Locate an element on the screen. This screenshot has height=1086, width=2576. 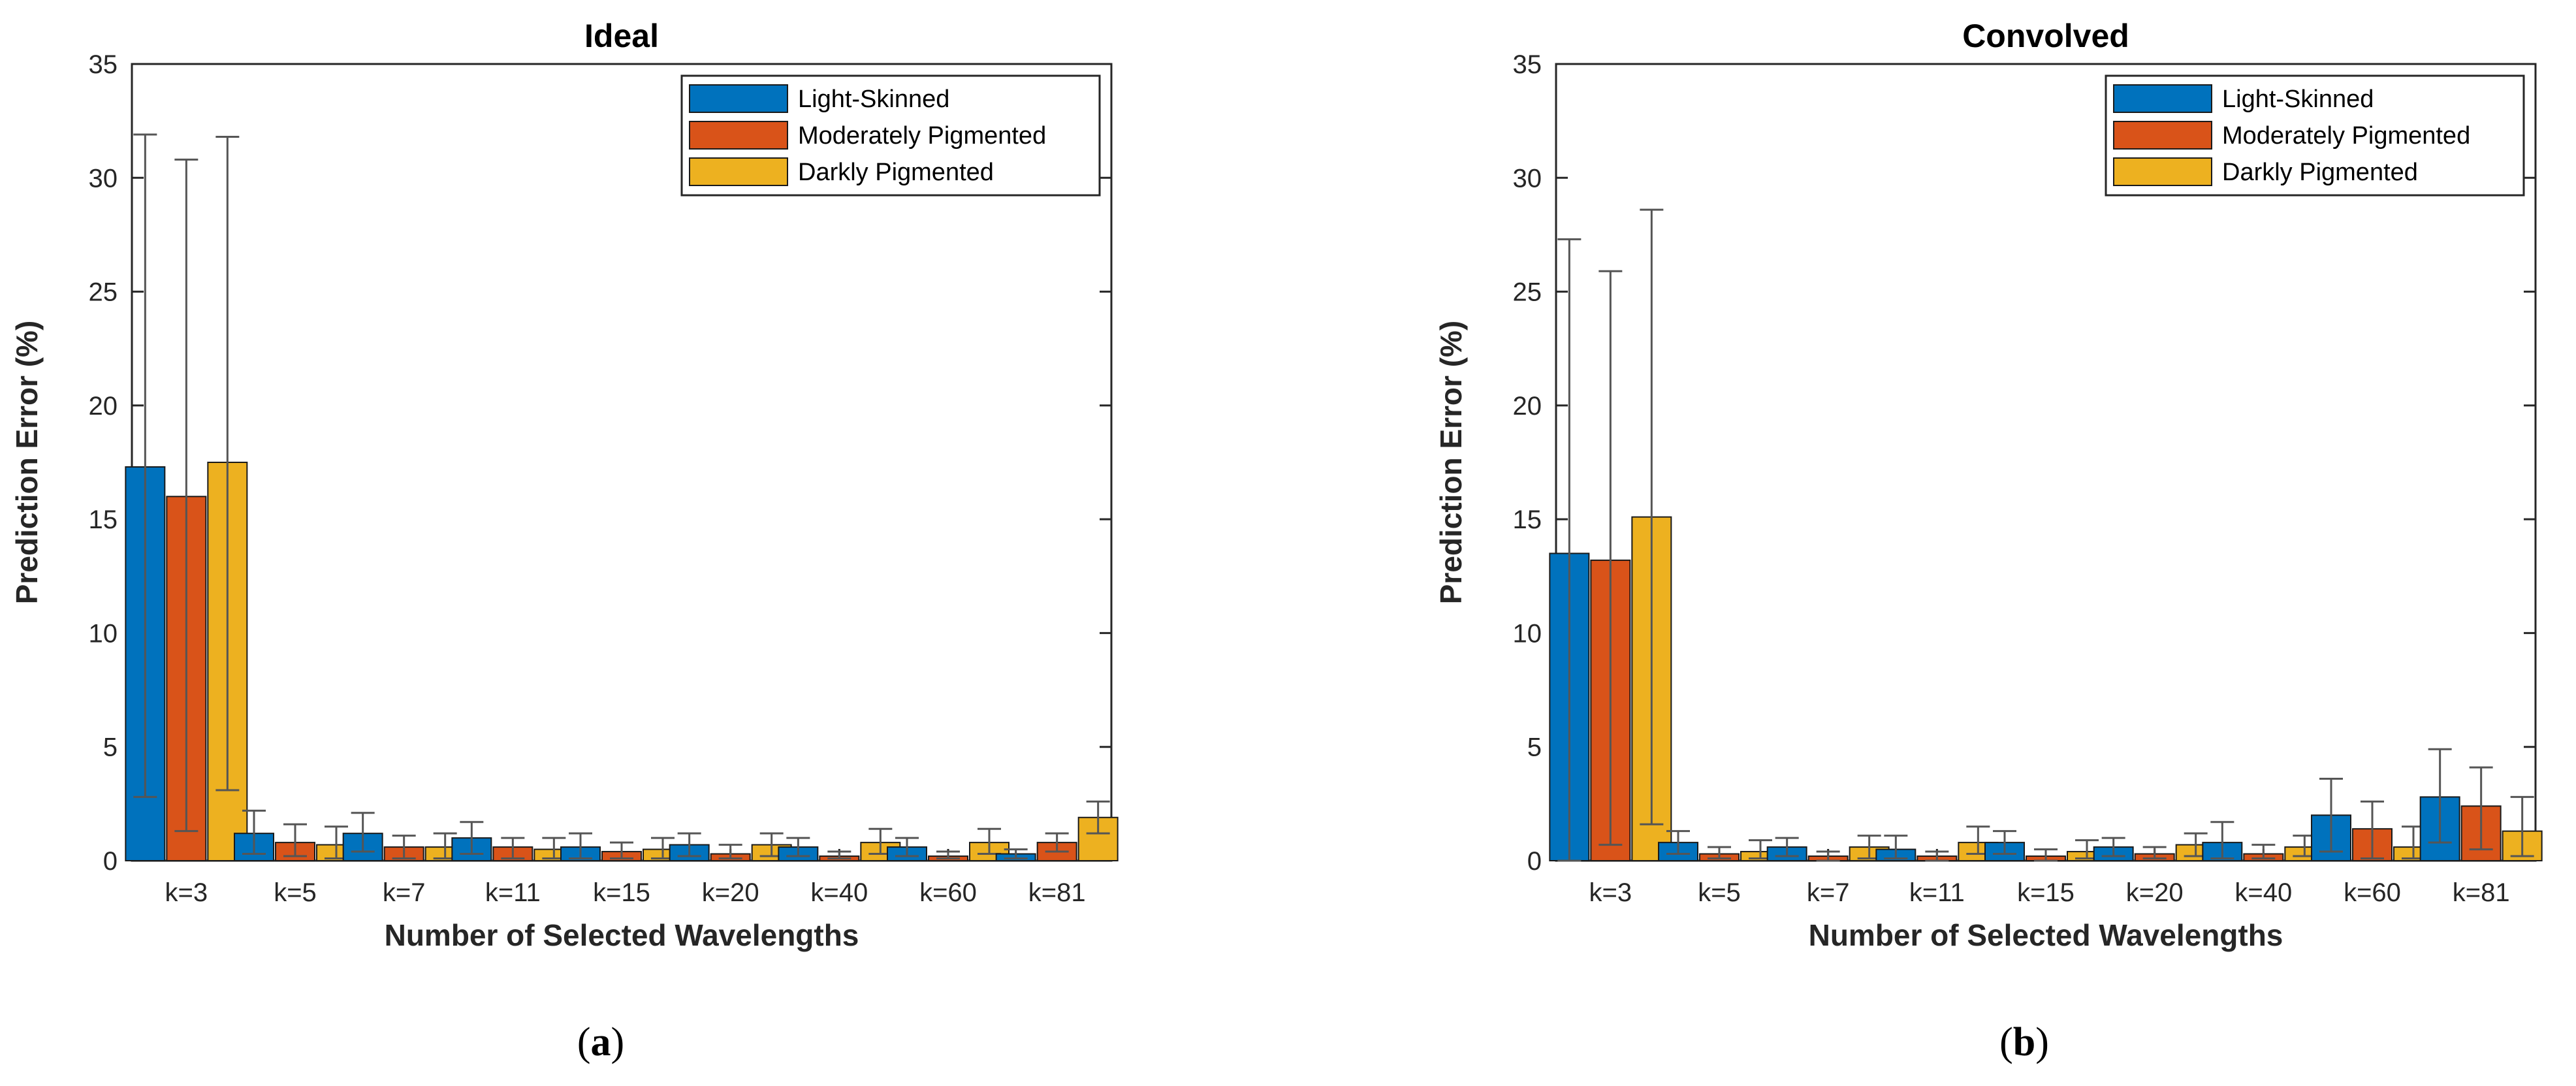
chart-title: Ideal is located at coordinates (622, 36).